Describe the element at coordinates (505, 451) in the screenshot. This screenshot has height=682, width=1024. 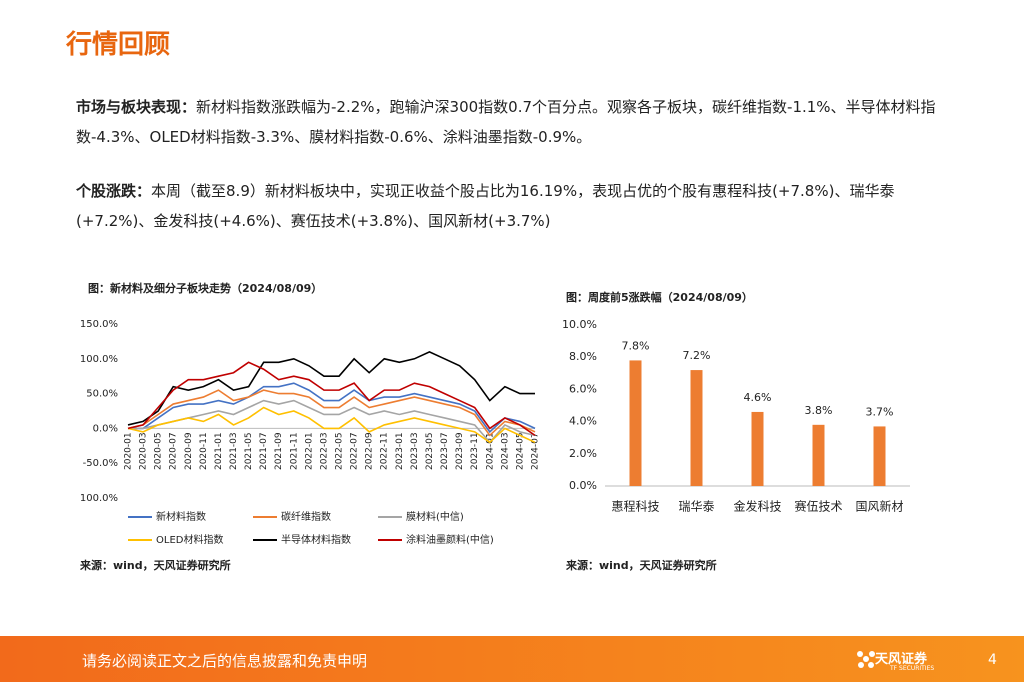
I see `x-tick-label: 2024-03` at that location.